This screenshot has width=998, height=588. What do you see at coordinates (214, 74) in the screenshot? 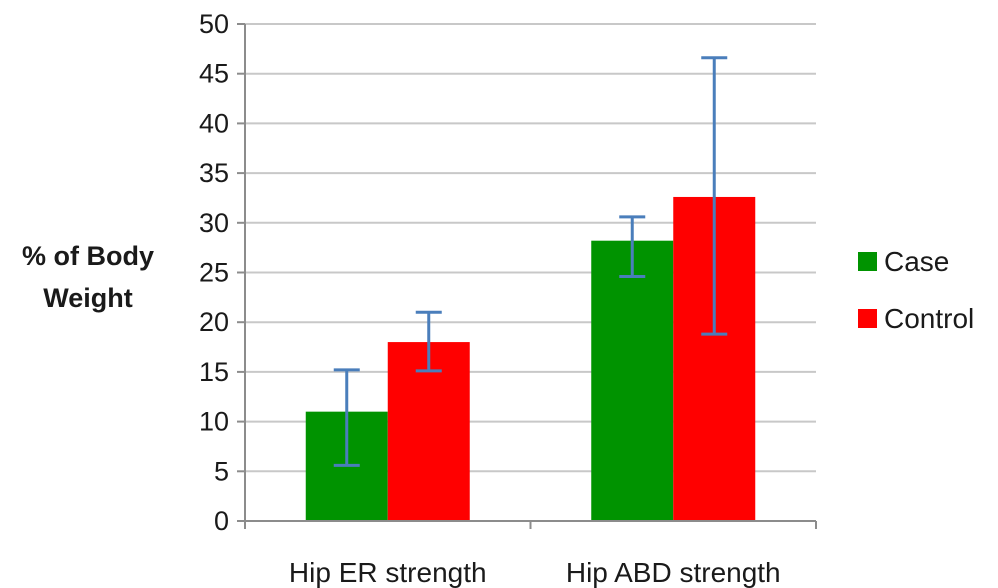
I see `y-tick-label: 45` at bounding box center [214, 74].